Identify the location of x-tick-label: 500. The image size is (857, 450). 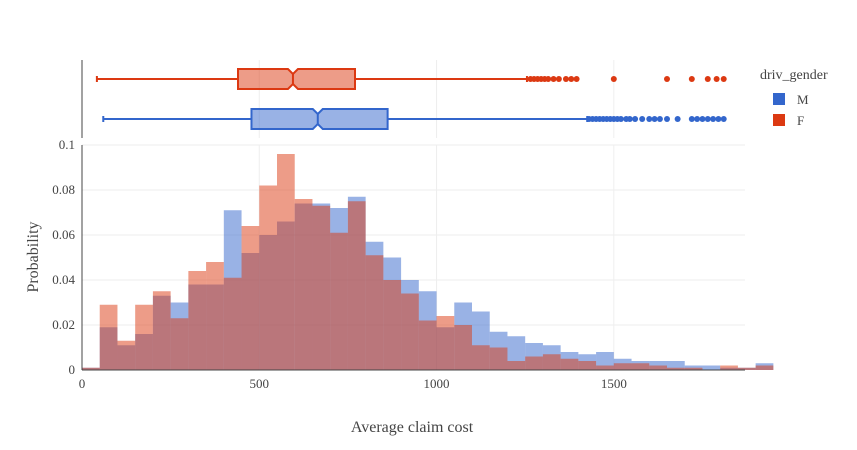
(260, 383).